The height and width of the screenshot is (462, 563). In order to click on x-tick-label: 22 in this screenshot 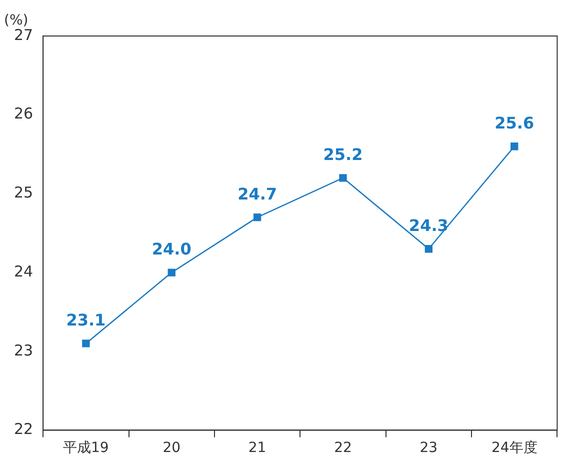, I will do `click(343, 448)`.